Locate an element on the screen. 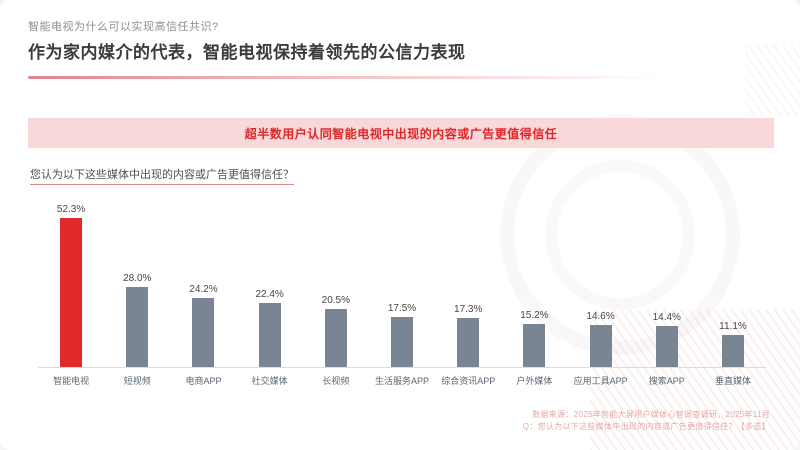 The image size is (800, 450). page-title: 作为家内媒介的代表，智能电视保持着领先的公信力表现 is located at coordinates (247, 52).